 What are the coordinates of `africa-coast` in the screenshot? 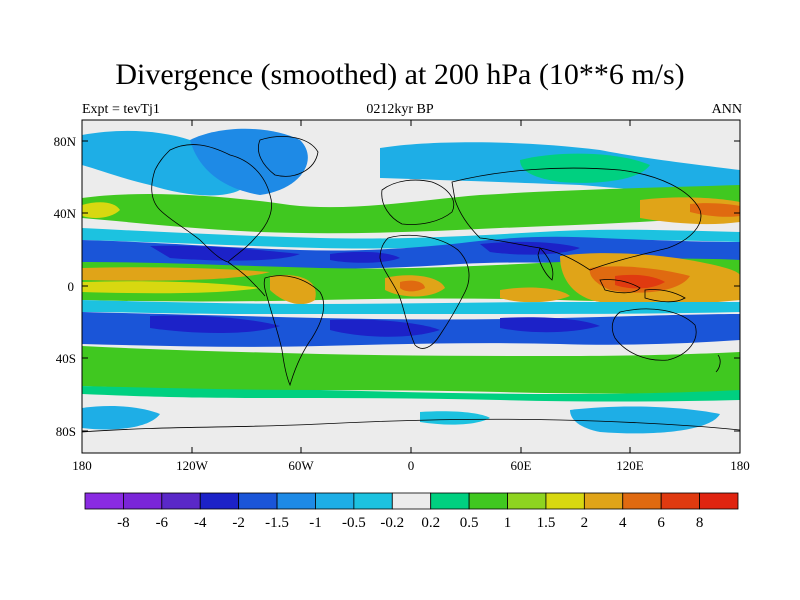 It's located at (424, 291).